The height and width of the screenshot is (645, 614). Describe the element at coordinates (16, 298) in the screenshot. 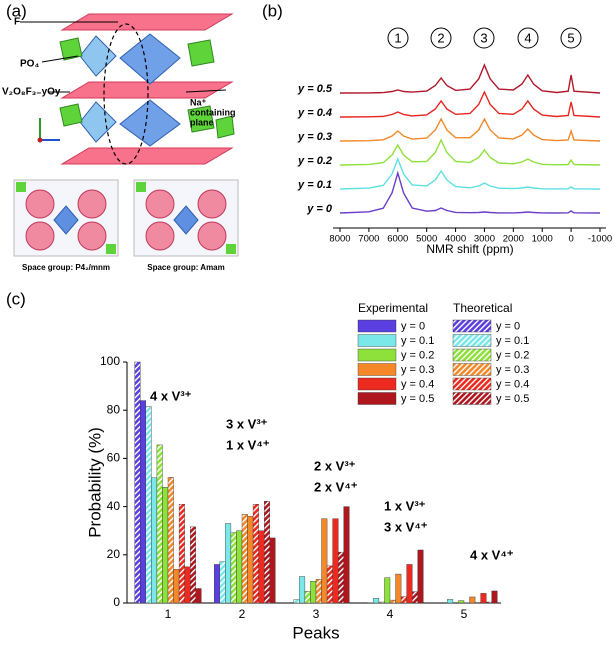

I see `panel-label: (c)` at that location.